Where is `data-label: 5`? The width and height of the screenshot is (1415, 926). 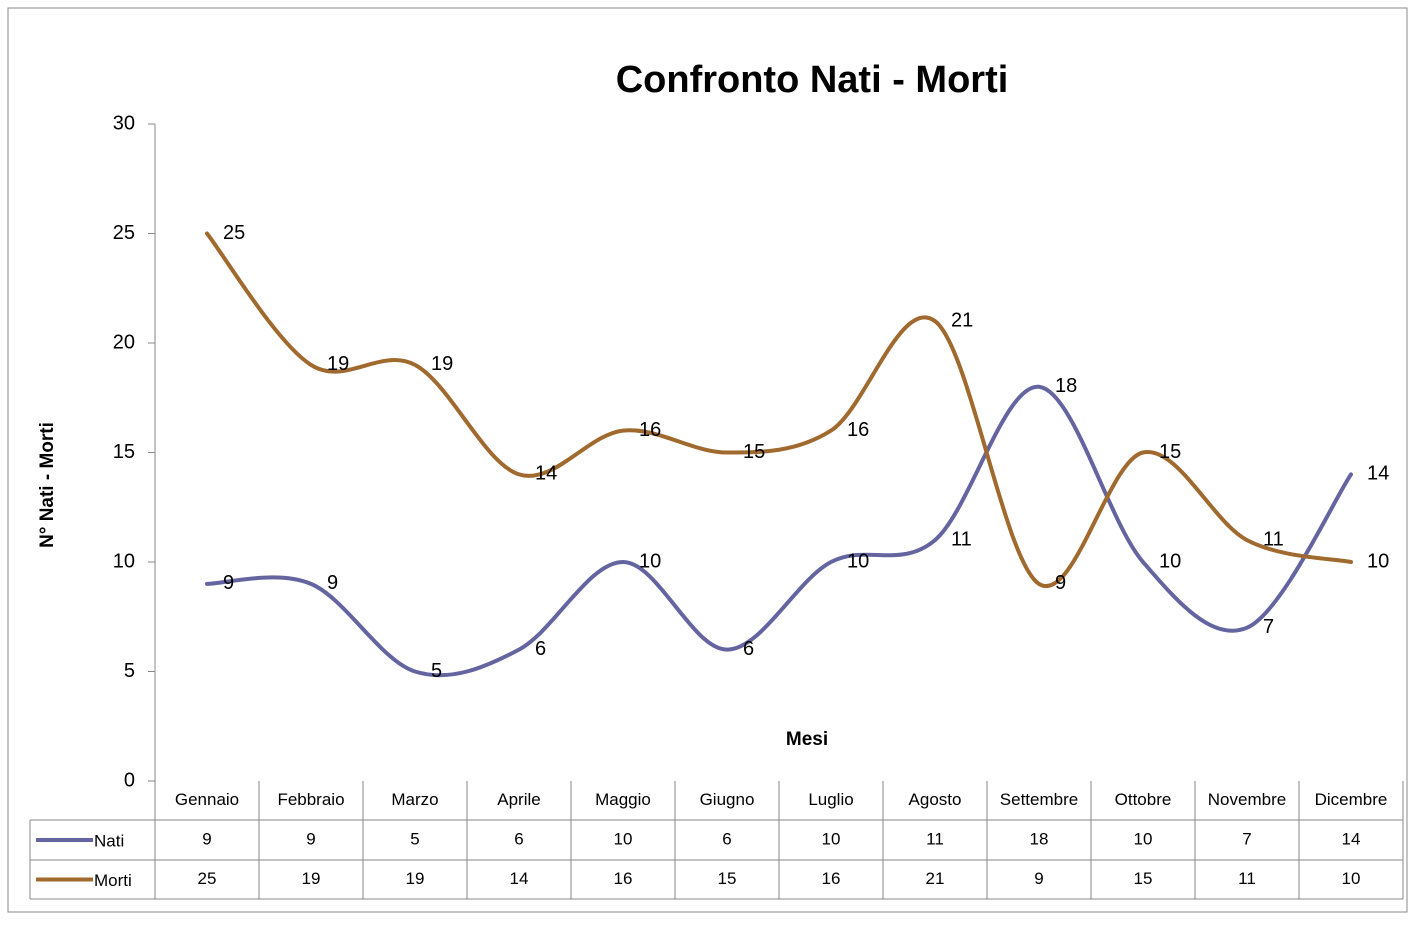
data-label: 5 is located at coordinates (436, 671).